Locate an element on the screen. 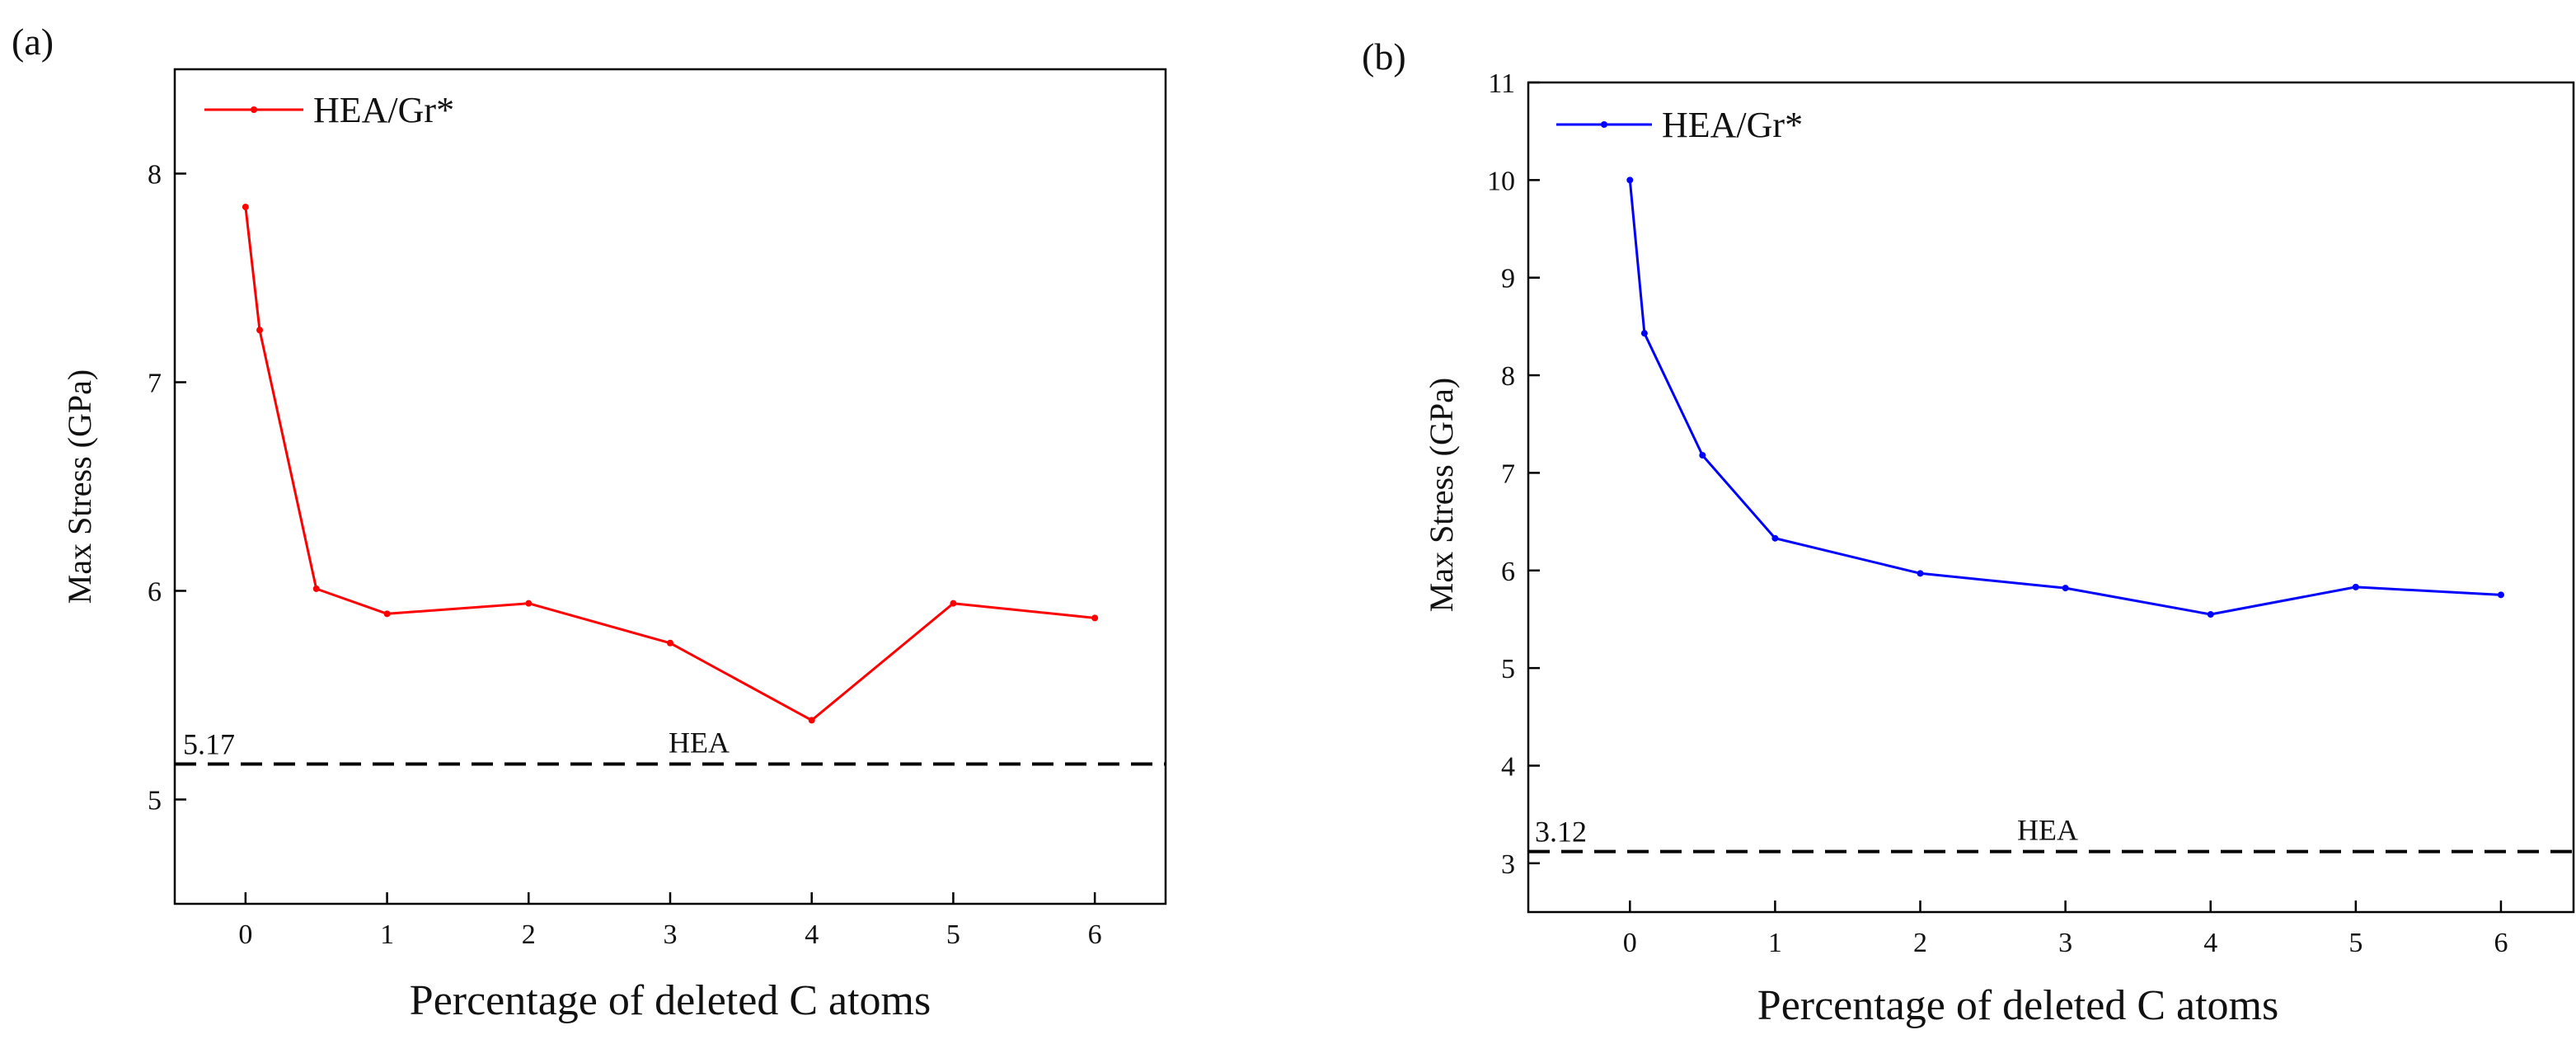  legend-a: HEA/Gr* is located at coordinates (329, 110).